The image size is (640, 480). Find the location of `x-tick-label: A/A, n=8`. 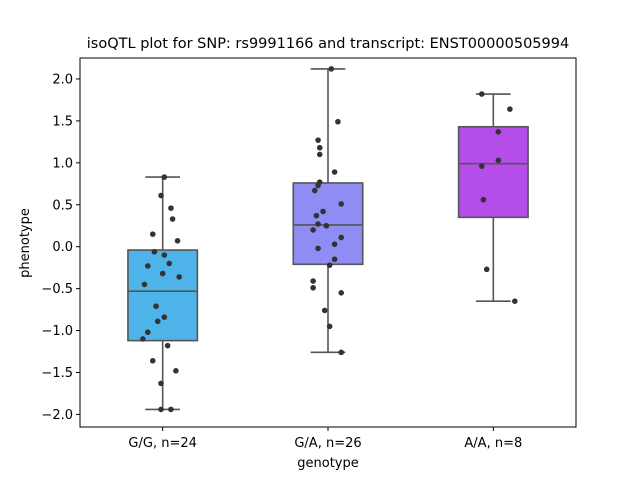

x-tick-label: A/A, n=8 is located at coordinates (493, 443).